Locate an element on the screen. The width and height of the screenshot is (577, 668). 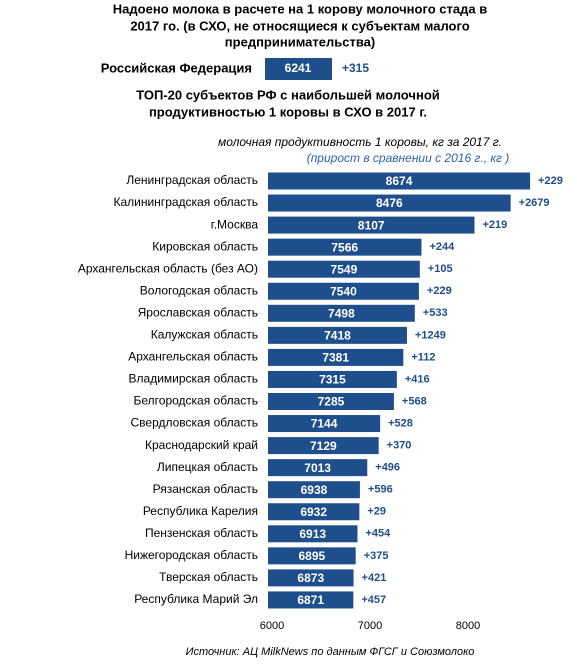
value-label: 6895 is located at coordinates (312, 556).